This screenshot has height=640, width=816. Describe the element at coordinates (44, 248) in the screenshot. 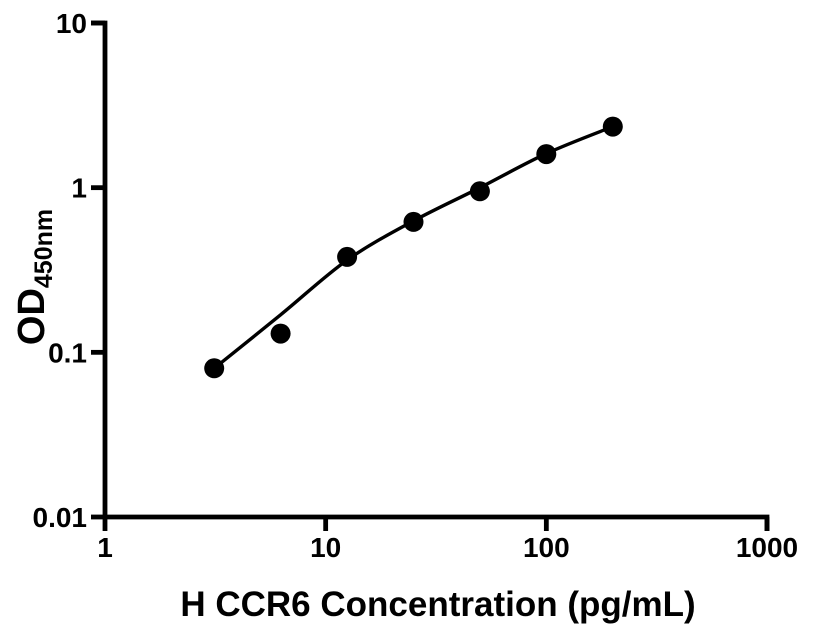

I see `y-axis-title-subscript: 450nm` at that location.